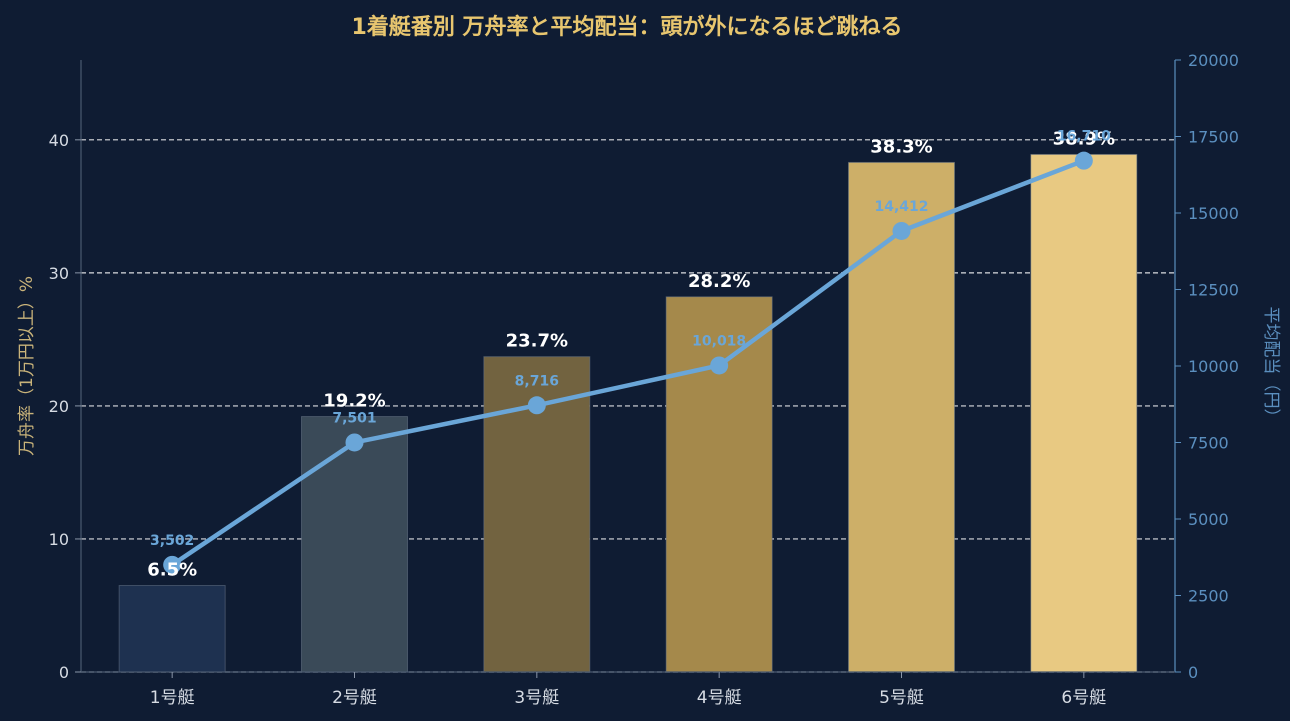 Image resolution: width=1290 pixels, height=721 pixels. What do you see at coordinates (901, 698) in the screenshot?
I see `category-label: 5号艇` at bounding box center [901, 698].